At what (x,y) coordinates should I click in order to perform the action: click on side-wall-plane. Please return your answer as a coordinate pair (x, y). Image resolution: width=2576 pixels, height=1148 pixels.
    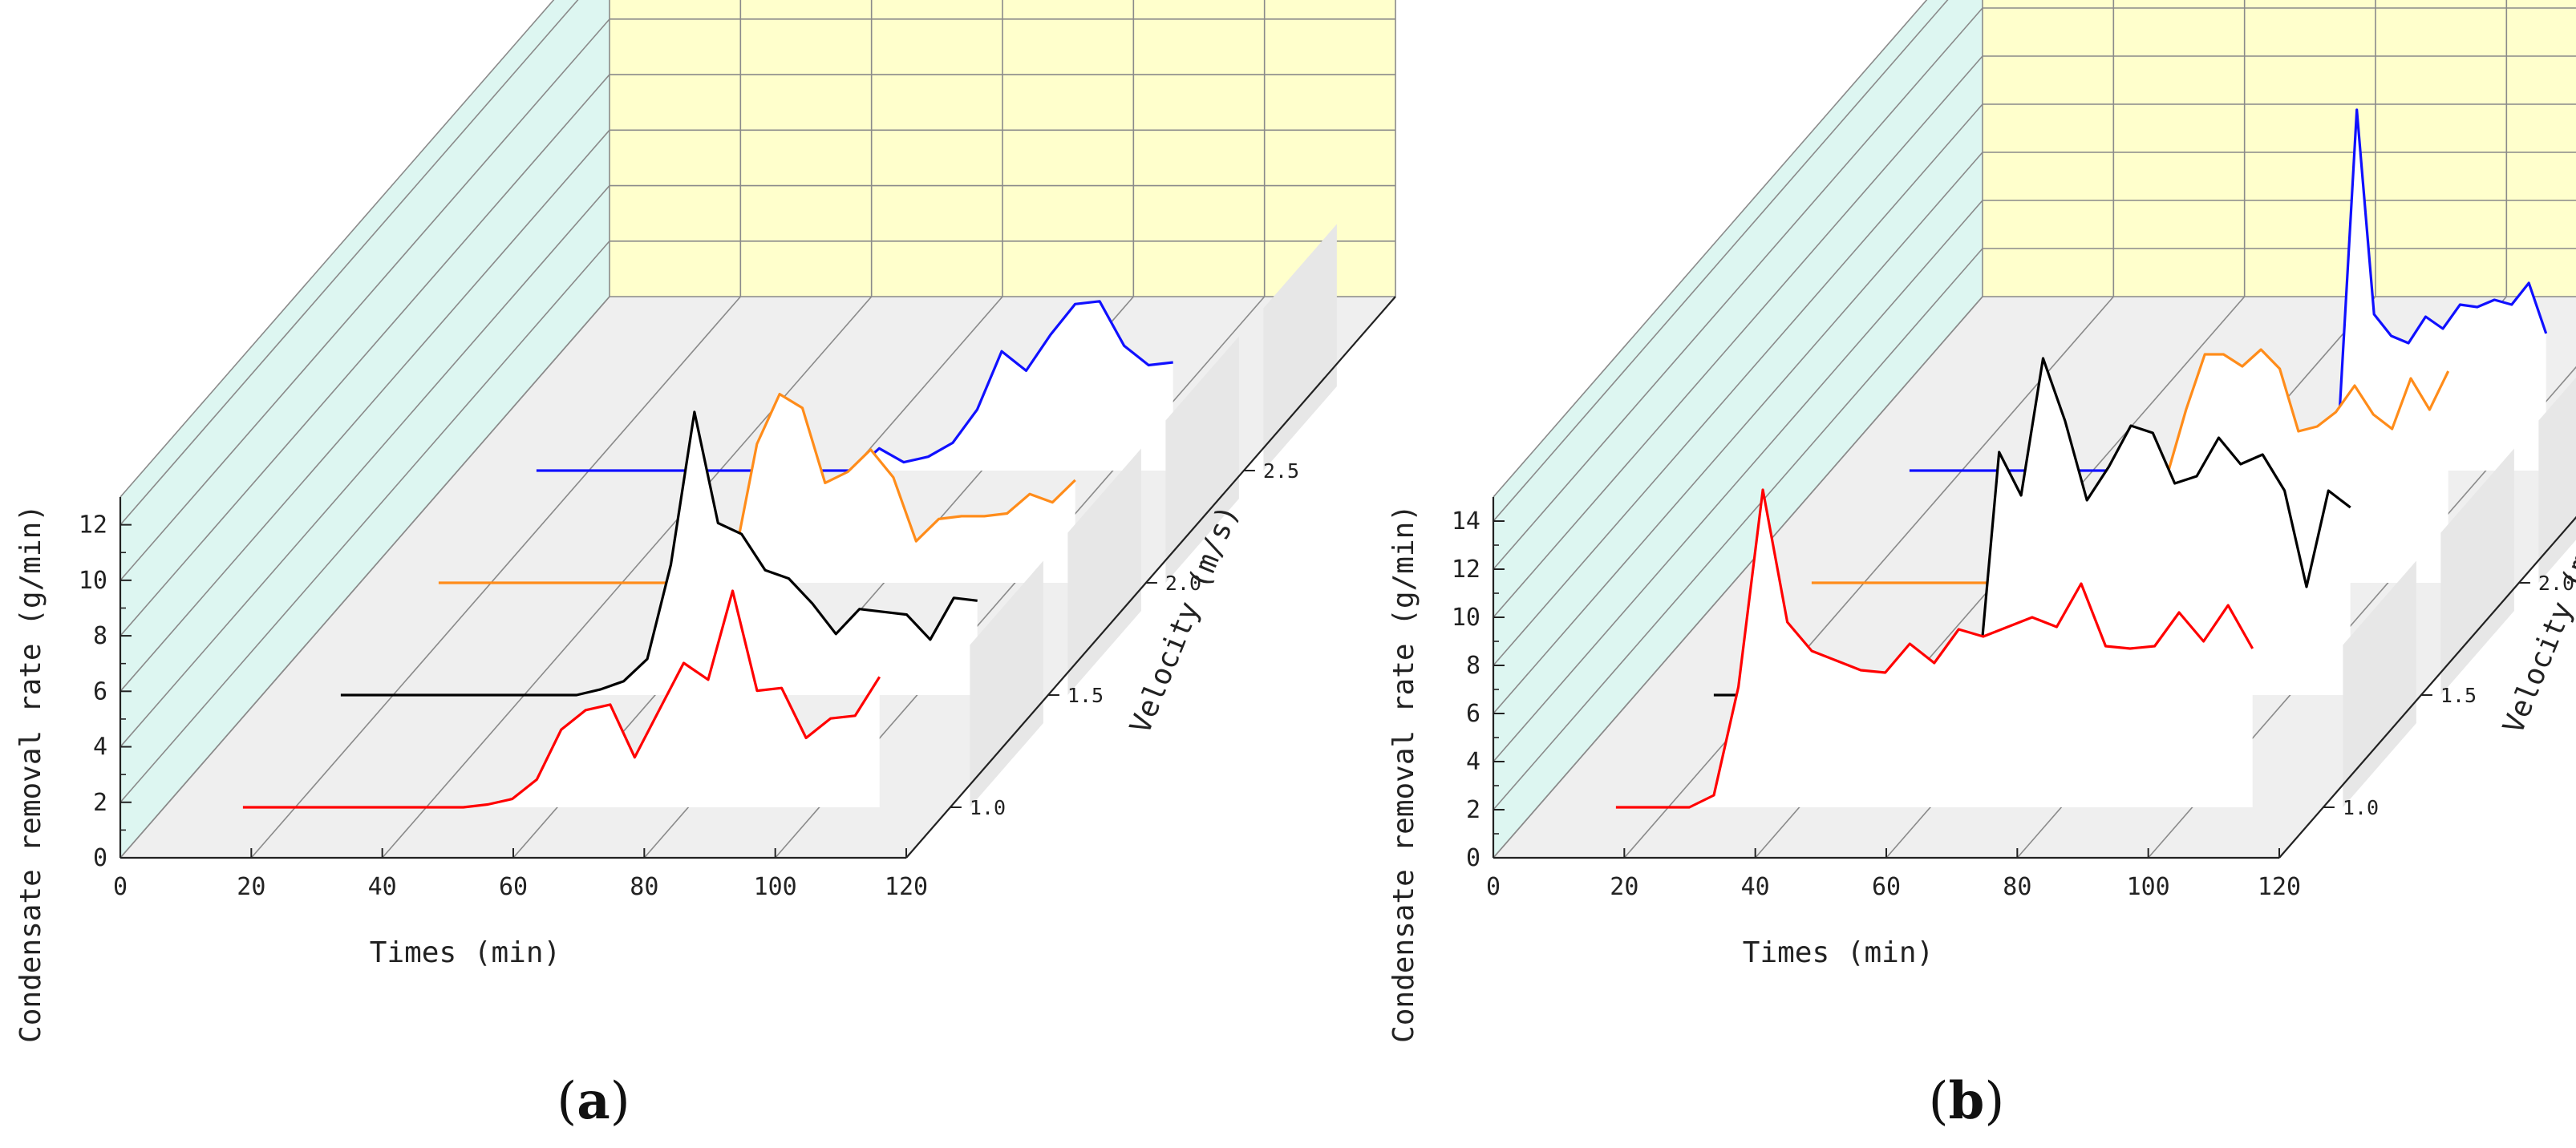
    Looking at the image, I should click on (1738, 429).